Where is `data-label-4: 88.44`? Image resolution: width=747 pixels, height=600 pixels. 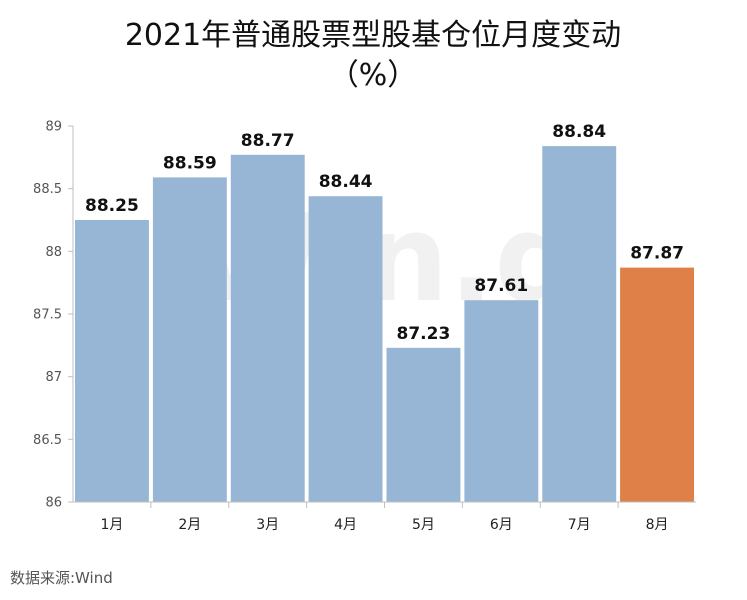 data-label-4: 88.44 is located at coordinates (346, 182).